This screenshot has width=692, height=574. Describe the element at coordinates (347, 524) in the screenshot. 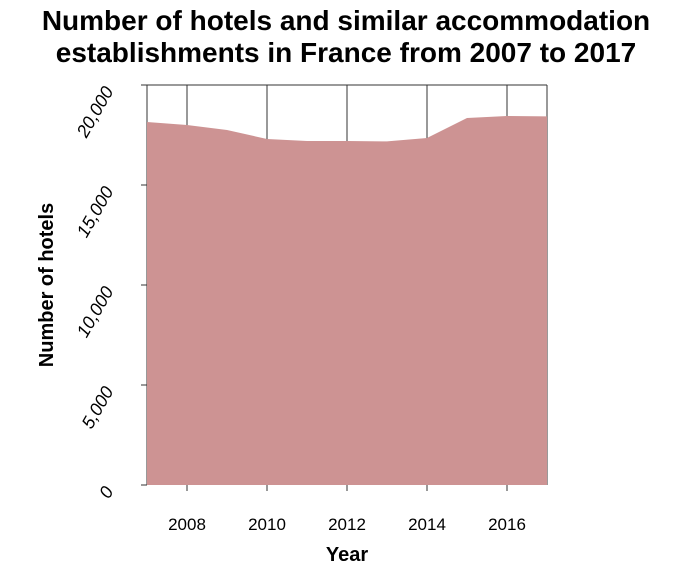

I see `x-tick-label-2012: 2012` at that location.